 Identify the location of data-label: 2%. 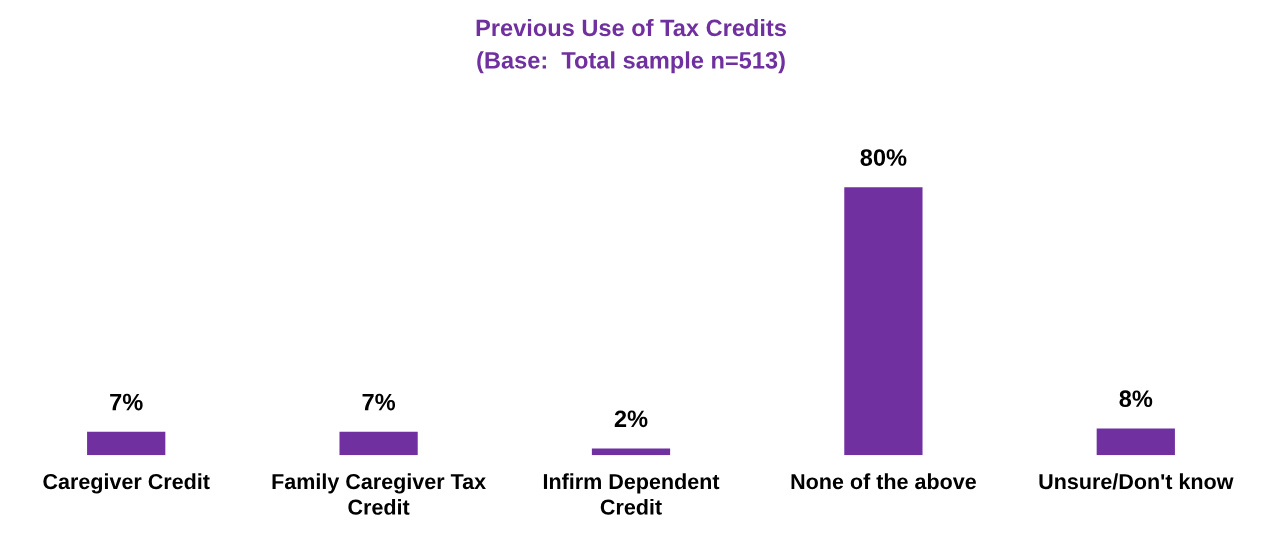
(631, 419).